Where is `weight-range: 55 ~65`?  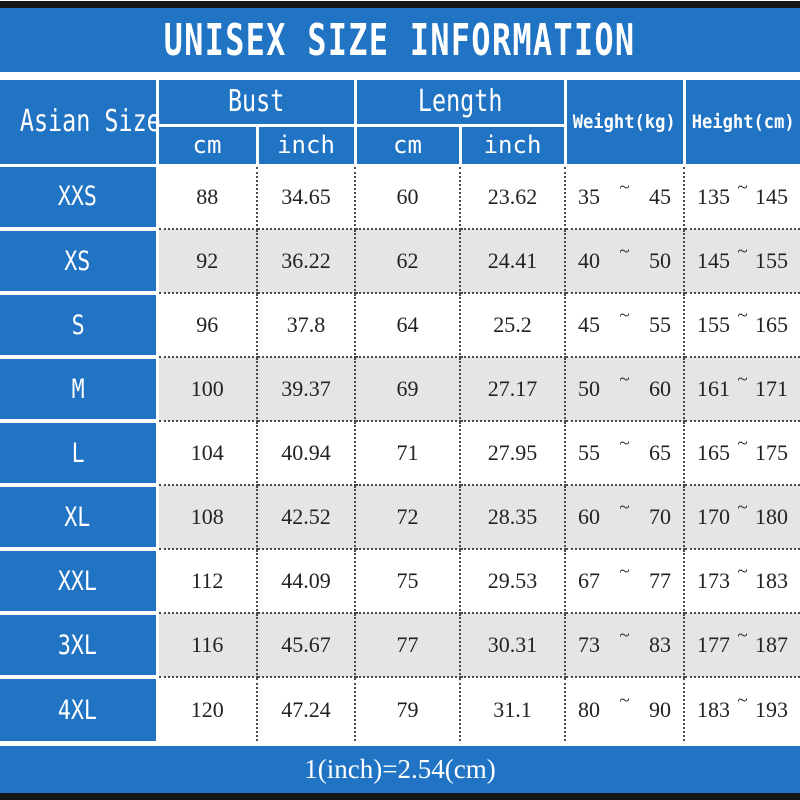
weight-range: 55 ~65 is located at coordinates (624, 453).